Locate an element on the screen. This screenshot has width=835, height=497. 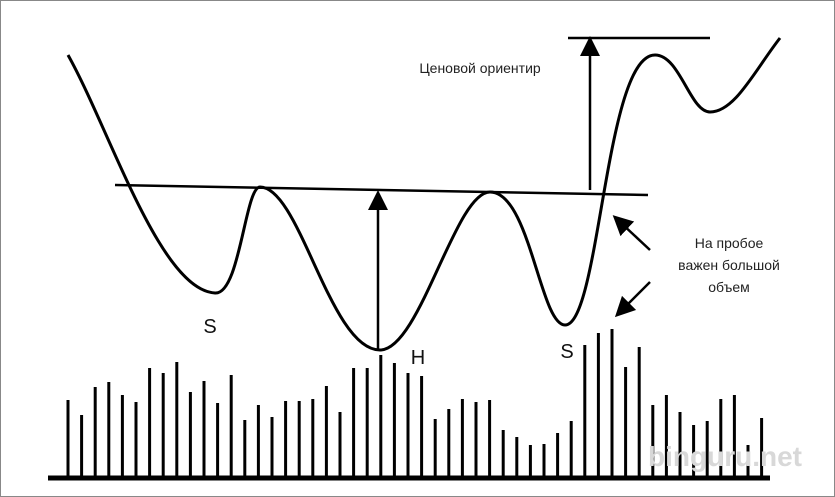
target-label: Ценовой ориентир is located at coordinates (480, 68).